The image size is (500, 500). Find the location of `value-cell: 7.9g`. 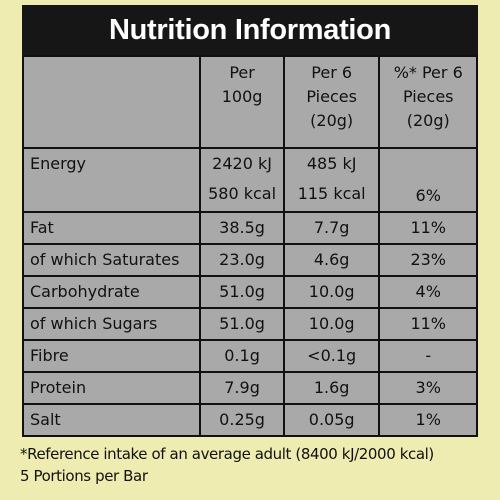

value-cell: 7.9g is located at coordinates (242, 388).